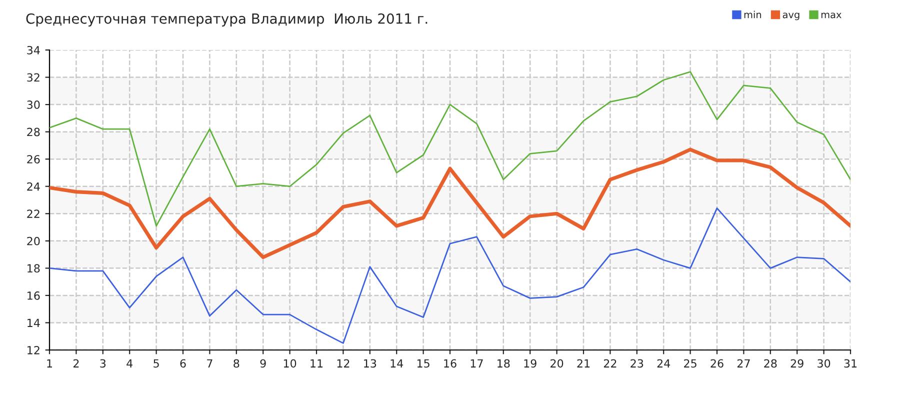  I want to click on x-tick-label: 7, so click(209, 363).